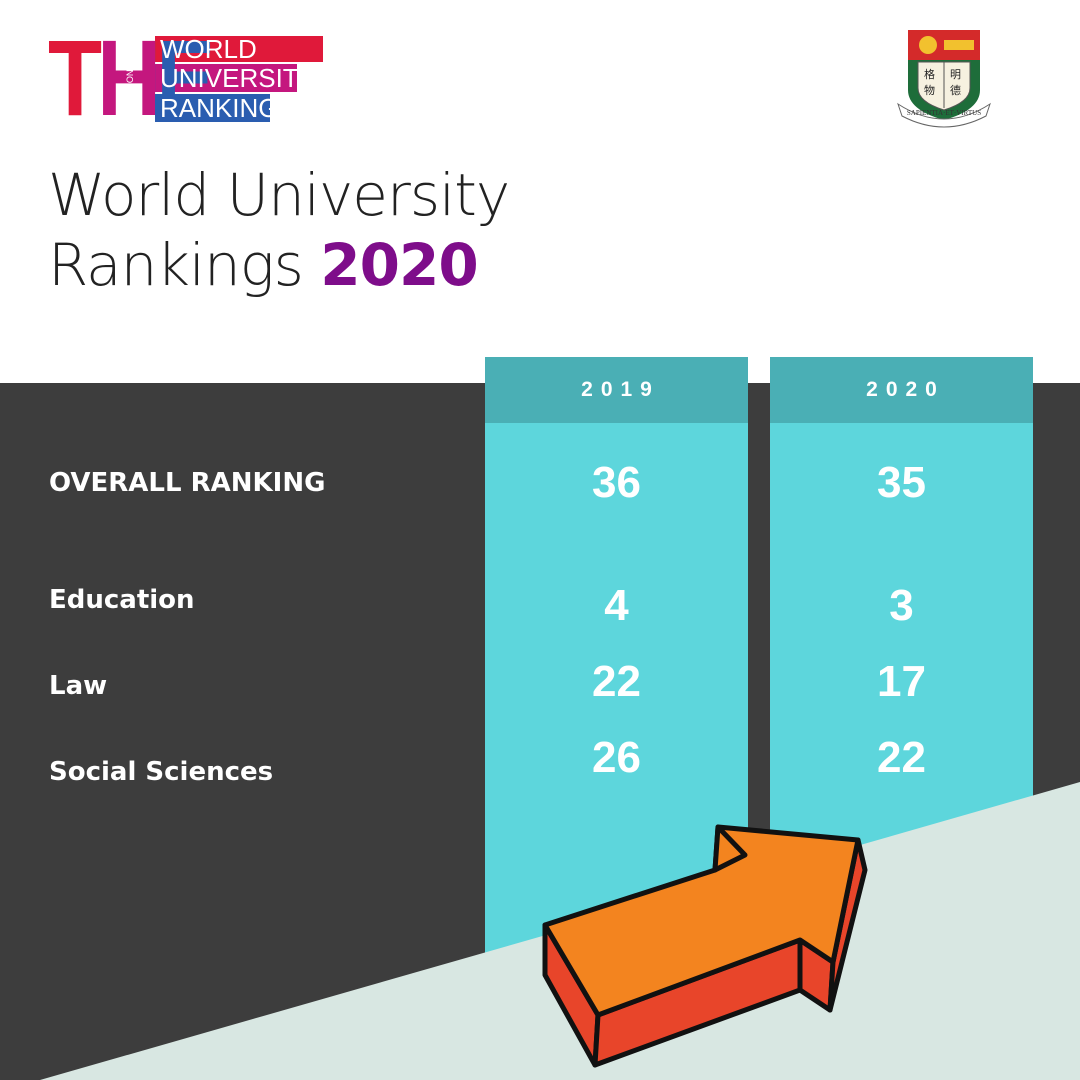 The image size is (1080, 1080). Describe the element at coordinates (955, 90) in the screenshot. I see `crest-char: 德` at that location.